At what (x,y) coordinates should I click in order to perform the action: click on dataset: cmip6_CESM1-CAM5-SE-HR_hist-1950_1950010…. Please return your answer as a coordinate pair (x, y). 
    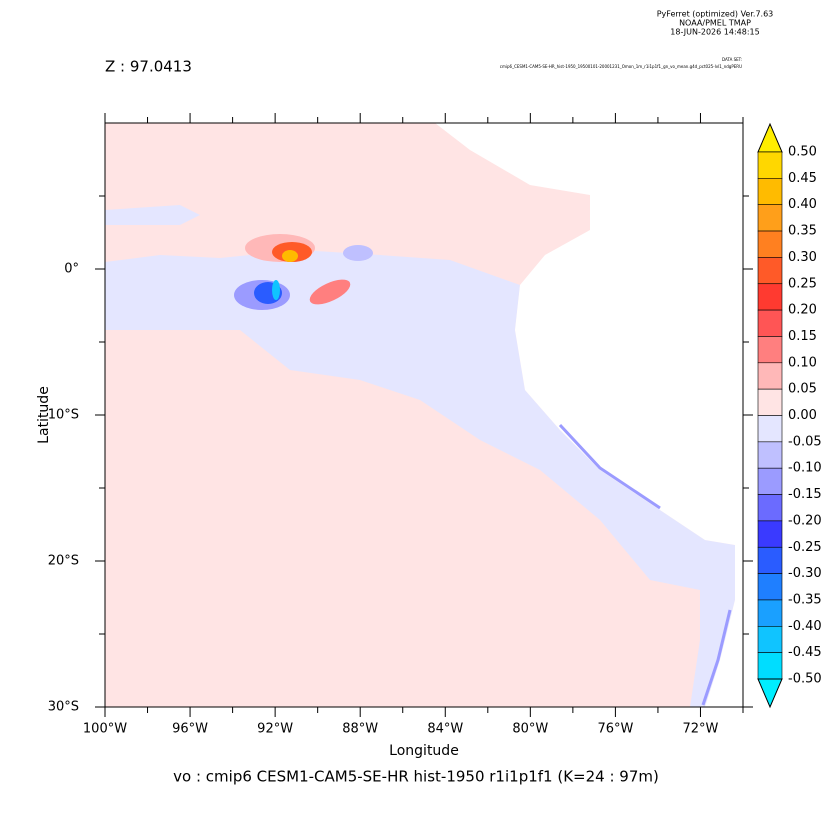
    Looking at the image, I should click on (621, 66).